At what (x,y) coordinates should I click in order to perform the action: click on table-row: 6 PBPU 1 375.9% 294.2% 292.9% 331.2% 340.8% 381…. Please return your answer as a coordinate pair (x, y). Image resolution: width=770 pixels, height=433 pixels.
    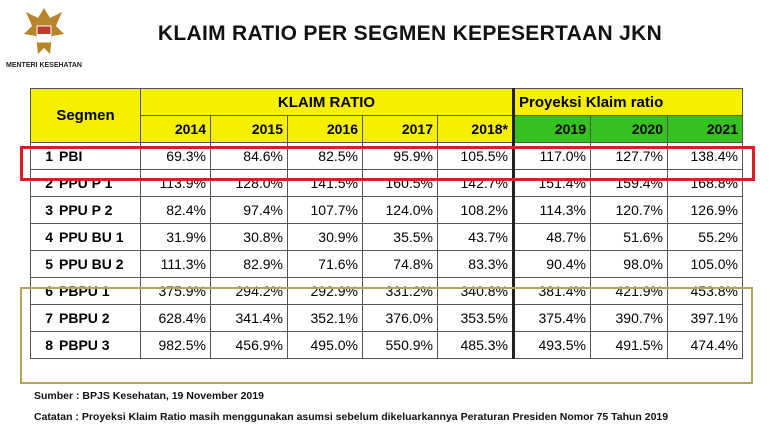
    Looking at the image, I should click on (386, 291).